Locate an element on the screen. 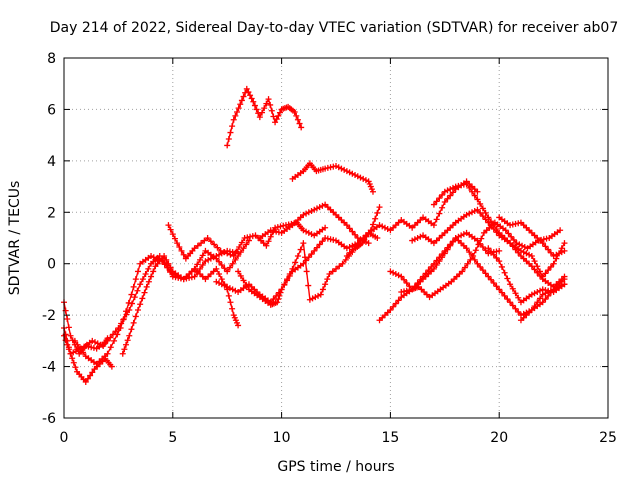 The height and width of the screenshot is (480, 640). y-tick-label: 4 is located at coordinates (51, 162).